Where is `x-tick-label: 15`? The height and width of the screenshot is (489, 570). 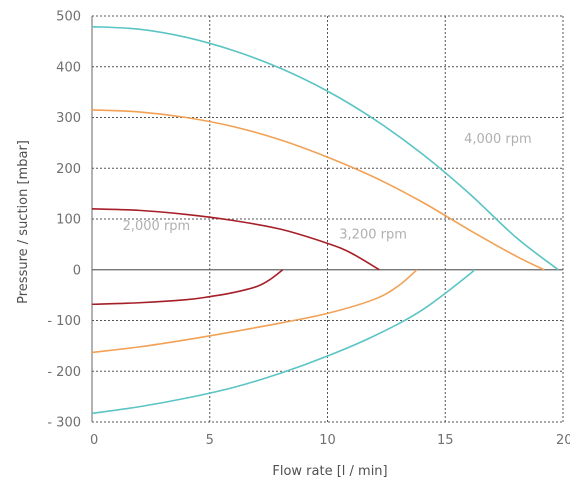
x-tick-label: 15 is located at coordinates (445, 440).